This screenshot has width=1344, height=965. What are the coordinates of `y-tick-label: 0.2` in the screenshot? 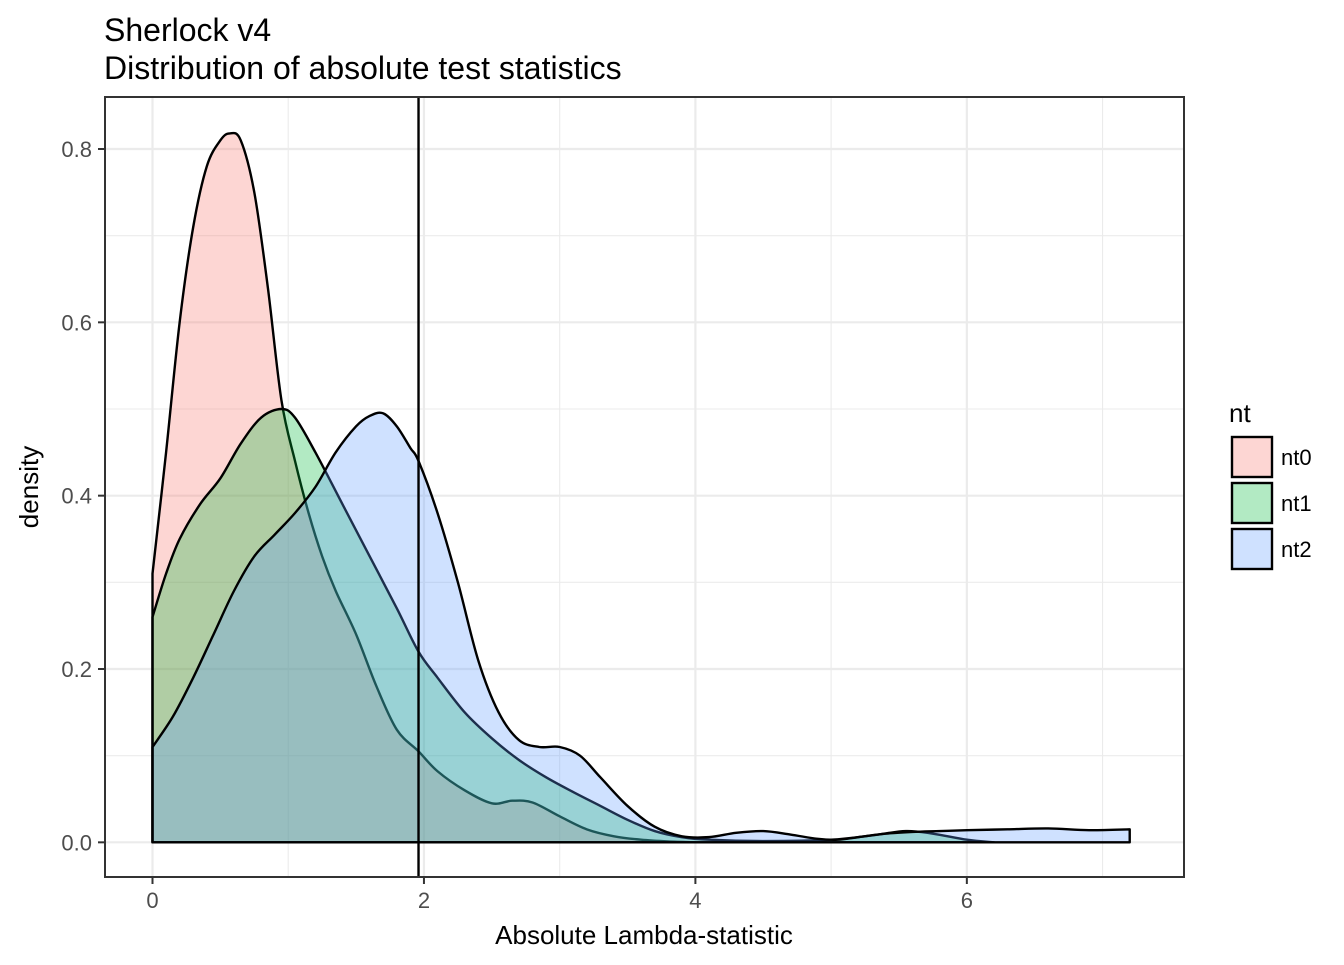 It's located at (76, 669).